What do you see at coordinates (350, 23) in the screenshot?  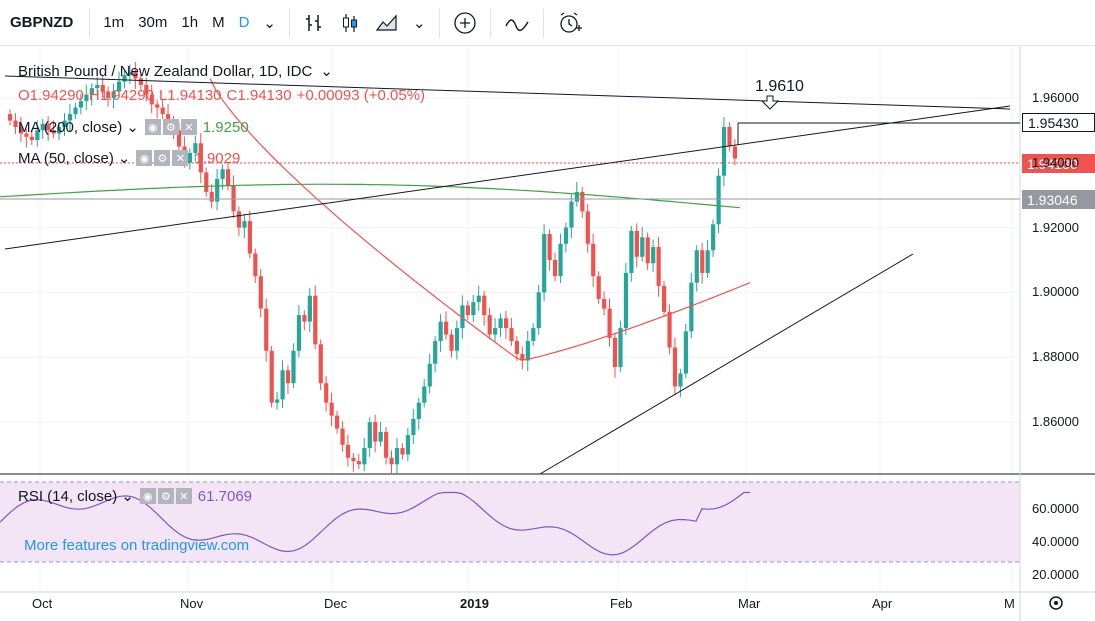 I see `candles-chart-style-icon` at bounding box center [350, 23].